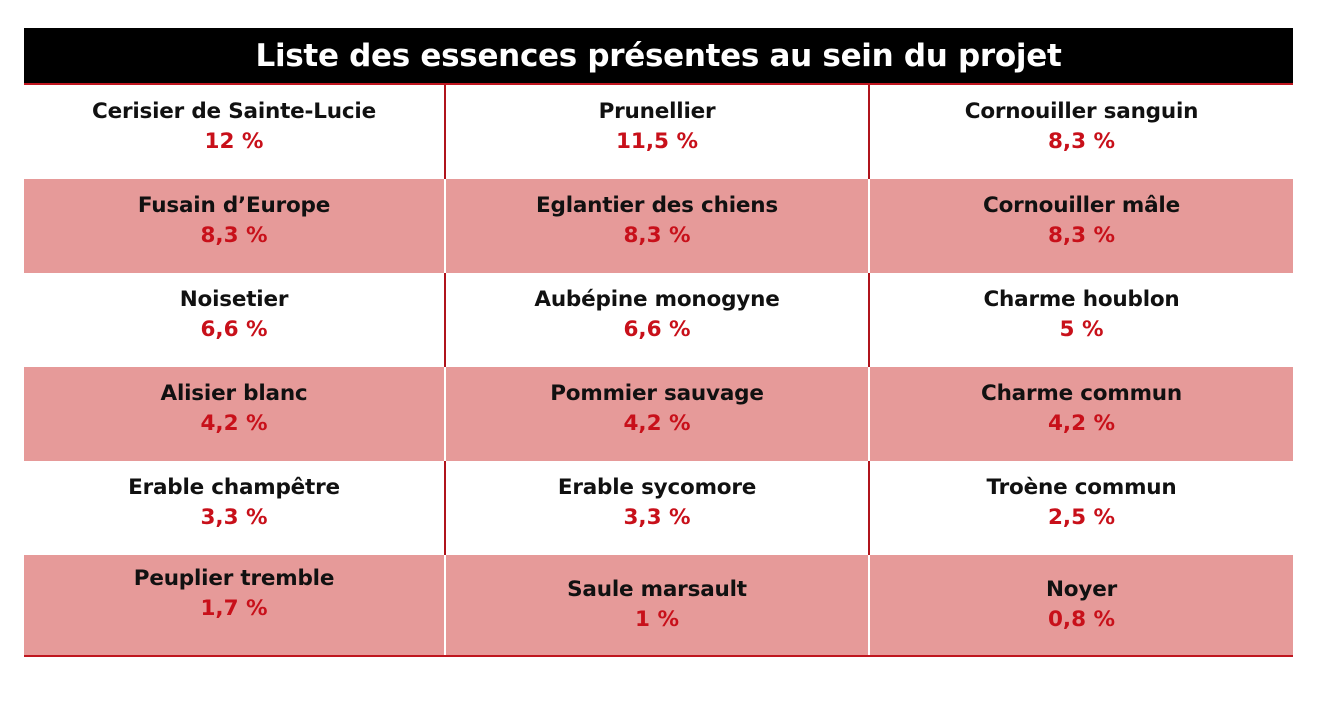 This screenshot has height=709, width=1320. What do you see at coordinates (657, 205) in the screenshot?
I see `species-name: Eglantier des chiens` at bounding box center [657, 205].